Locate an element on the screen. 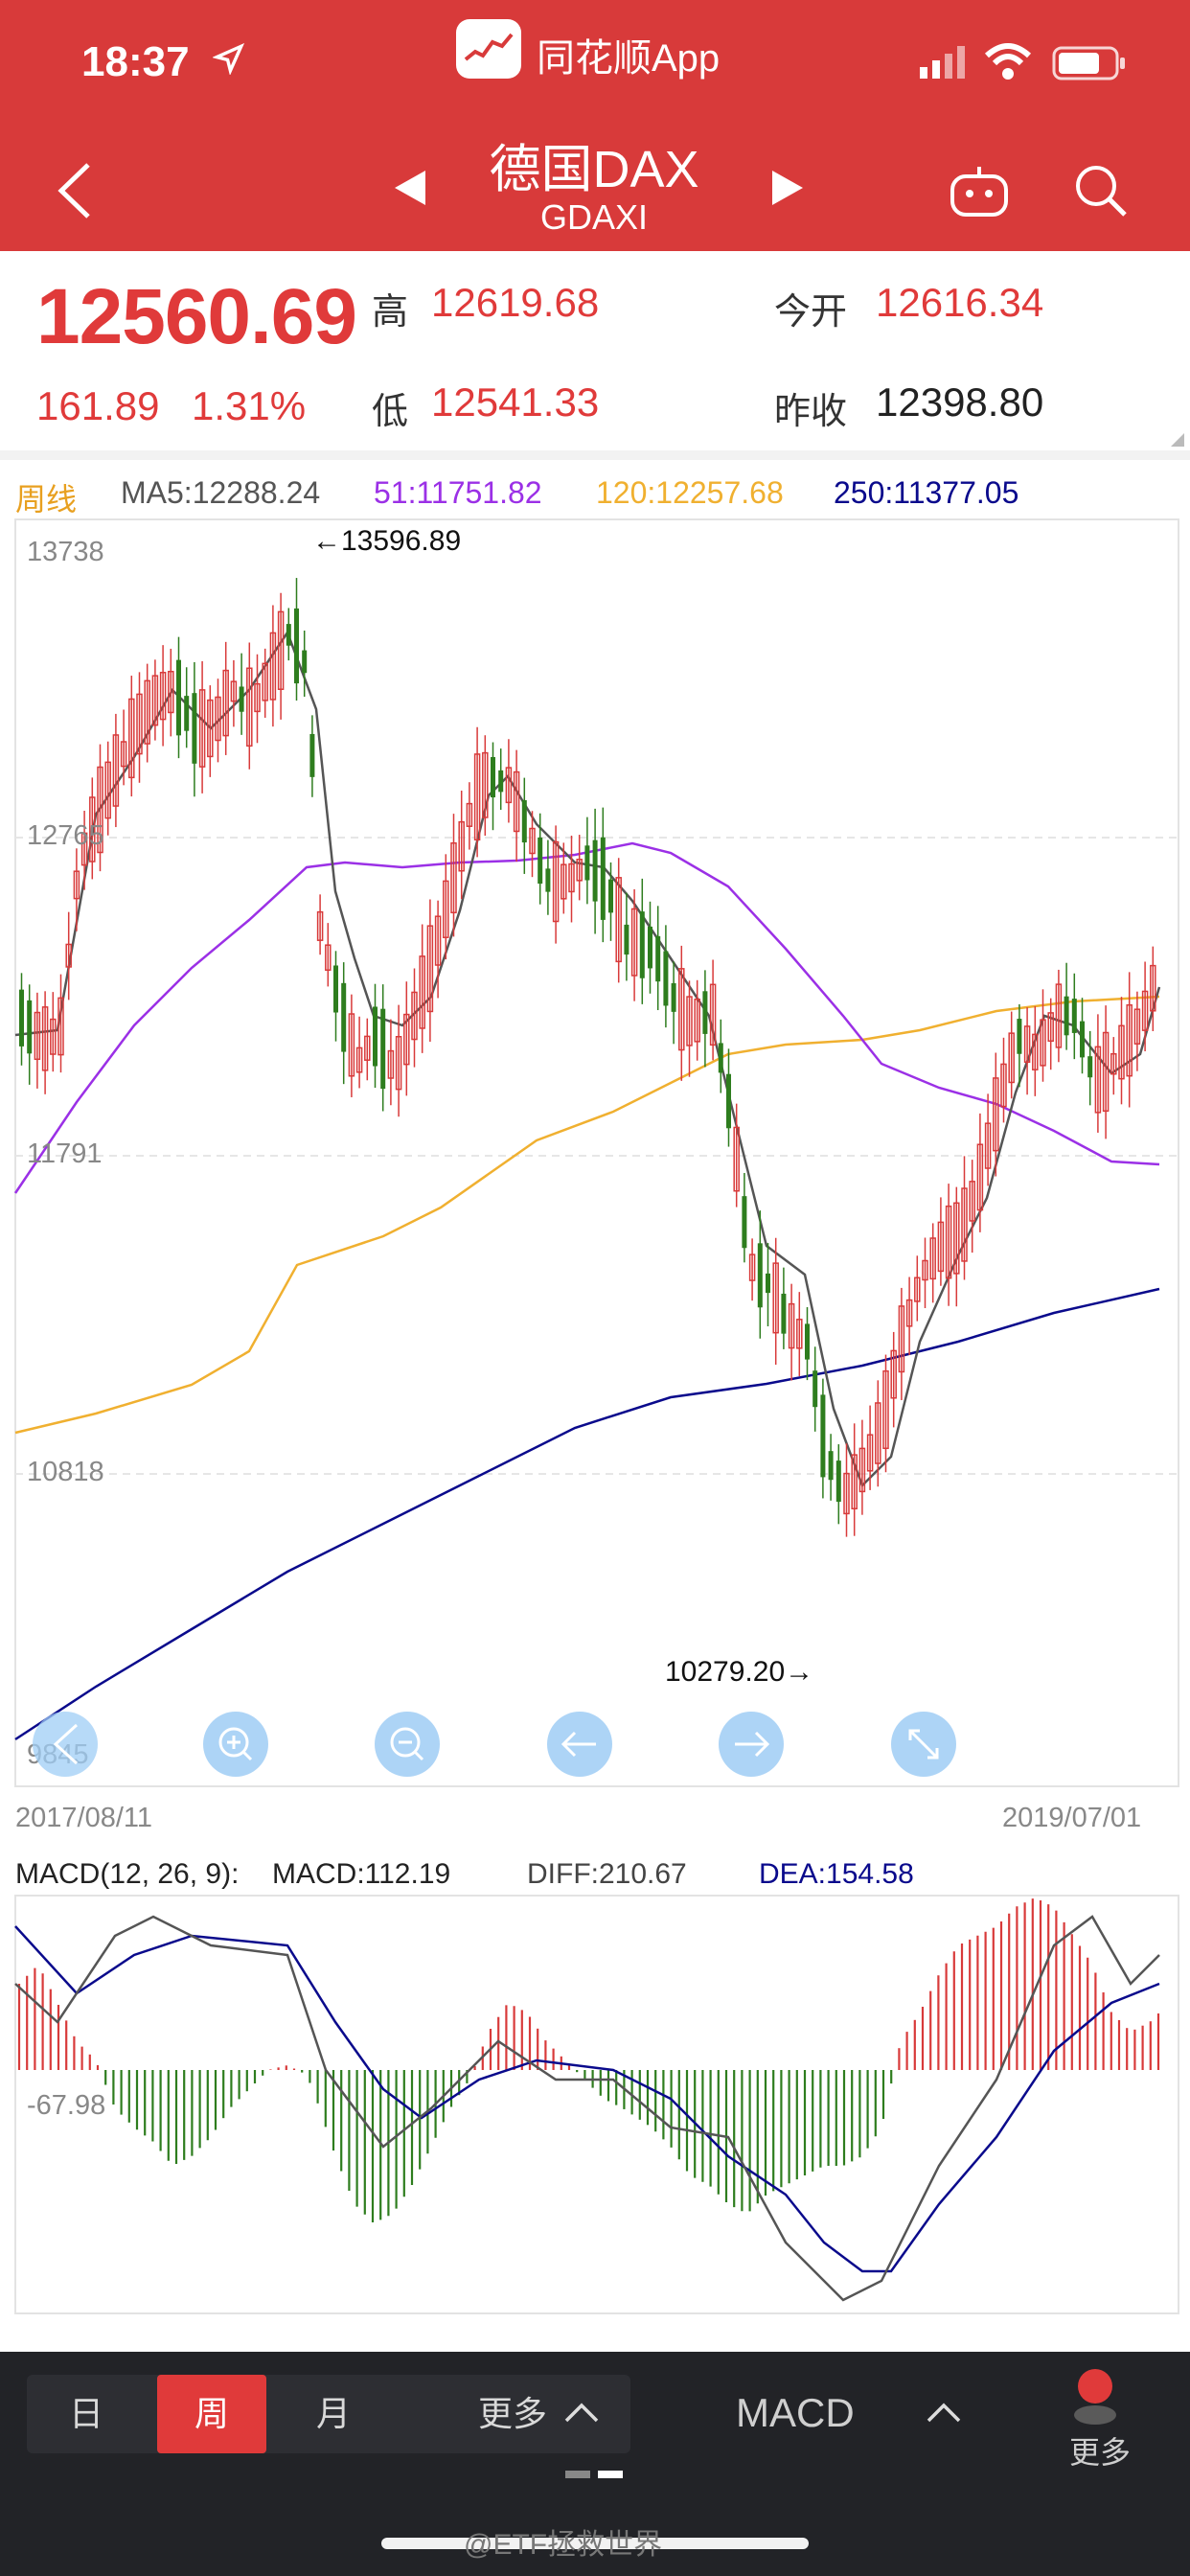 This screenshot has width=1190, height=2576. period-label: 周线 is located at coordinates (47, 499).